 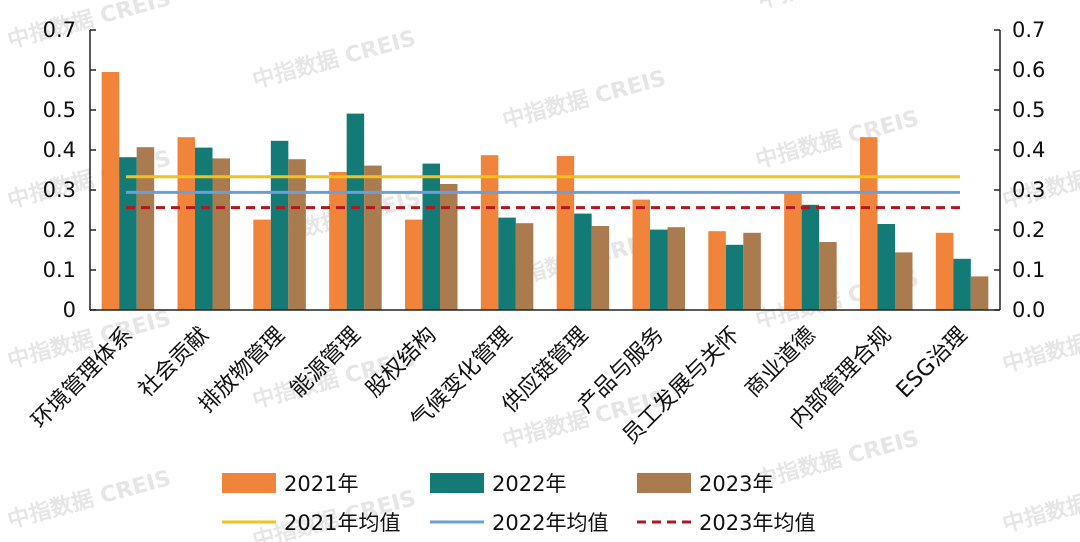 I want to click on y2-tick-label: 0.1, so click(x=1028, y=270).